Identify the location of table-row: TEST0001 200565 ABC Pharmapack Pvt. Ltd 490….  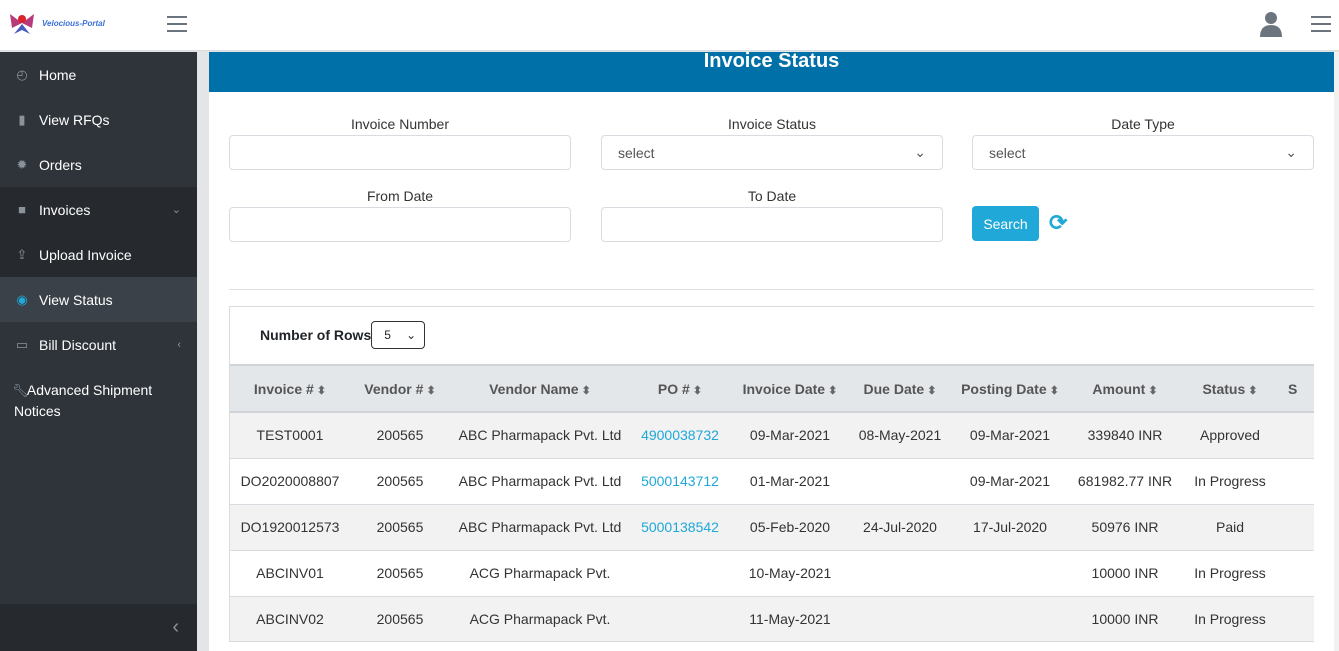
(772, 435).